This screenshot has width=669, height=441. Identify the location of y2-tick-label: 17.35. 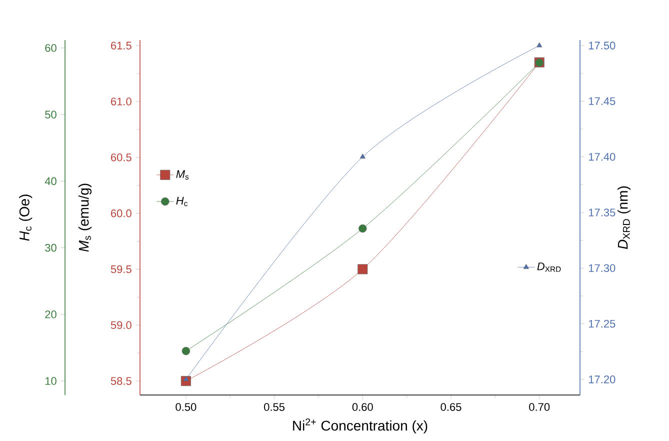
(602, 212).